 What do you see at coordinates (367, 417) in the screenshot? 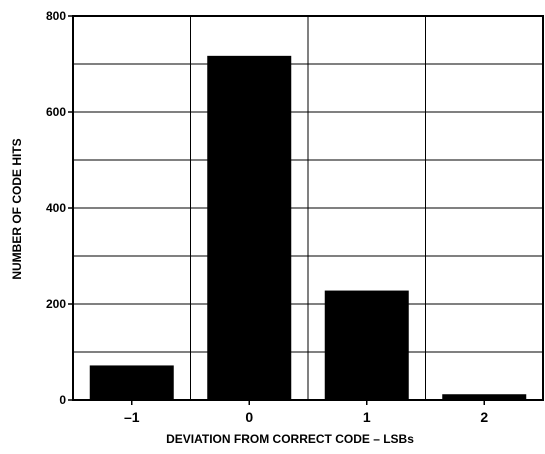
I see `x-tick-label: 1` at bounding box center [367, 417].